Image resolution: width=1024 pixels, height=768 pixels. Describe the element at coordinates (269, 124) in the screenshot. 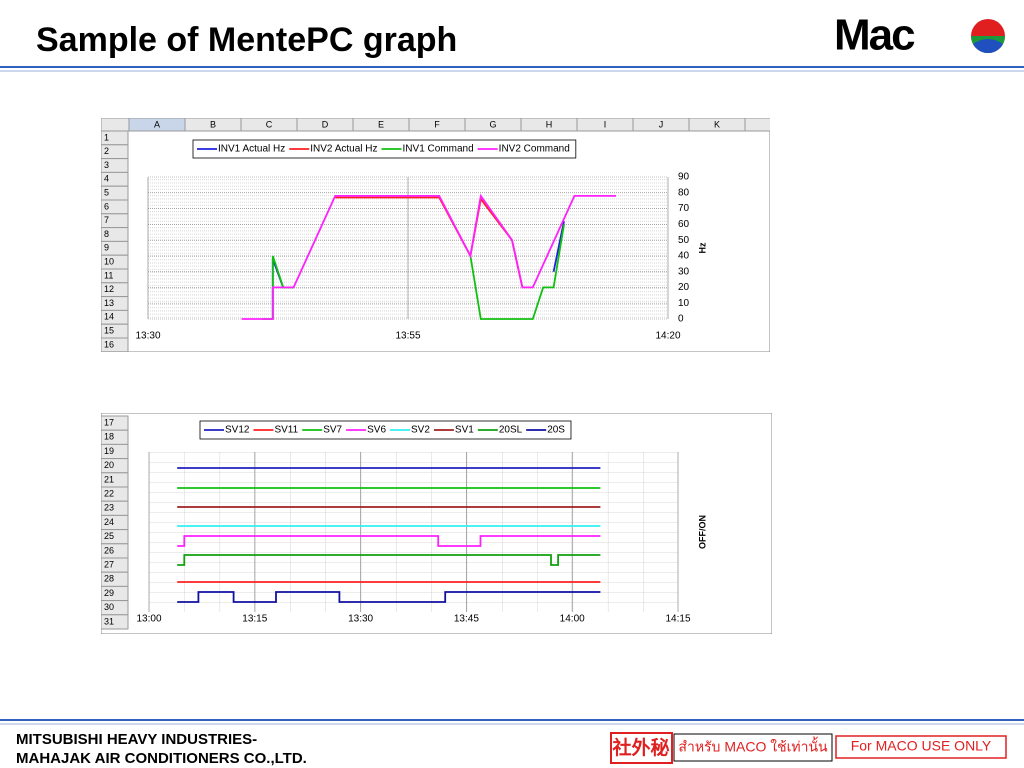

I see `column-label: C` at that location.